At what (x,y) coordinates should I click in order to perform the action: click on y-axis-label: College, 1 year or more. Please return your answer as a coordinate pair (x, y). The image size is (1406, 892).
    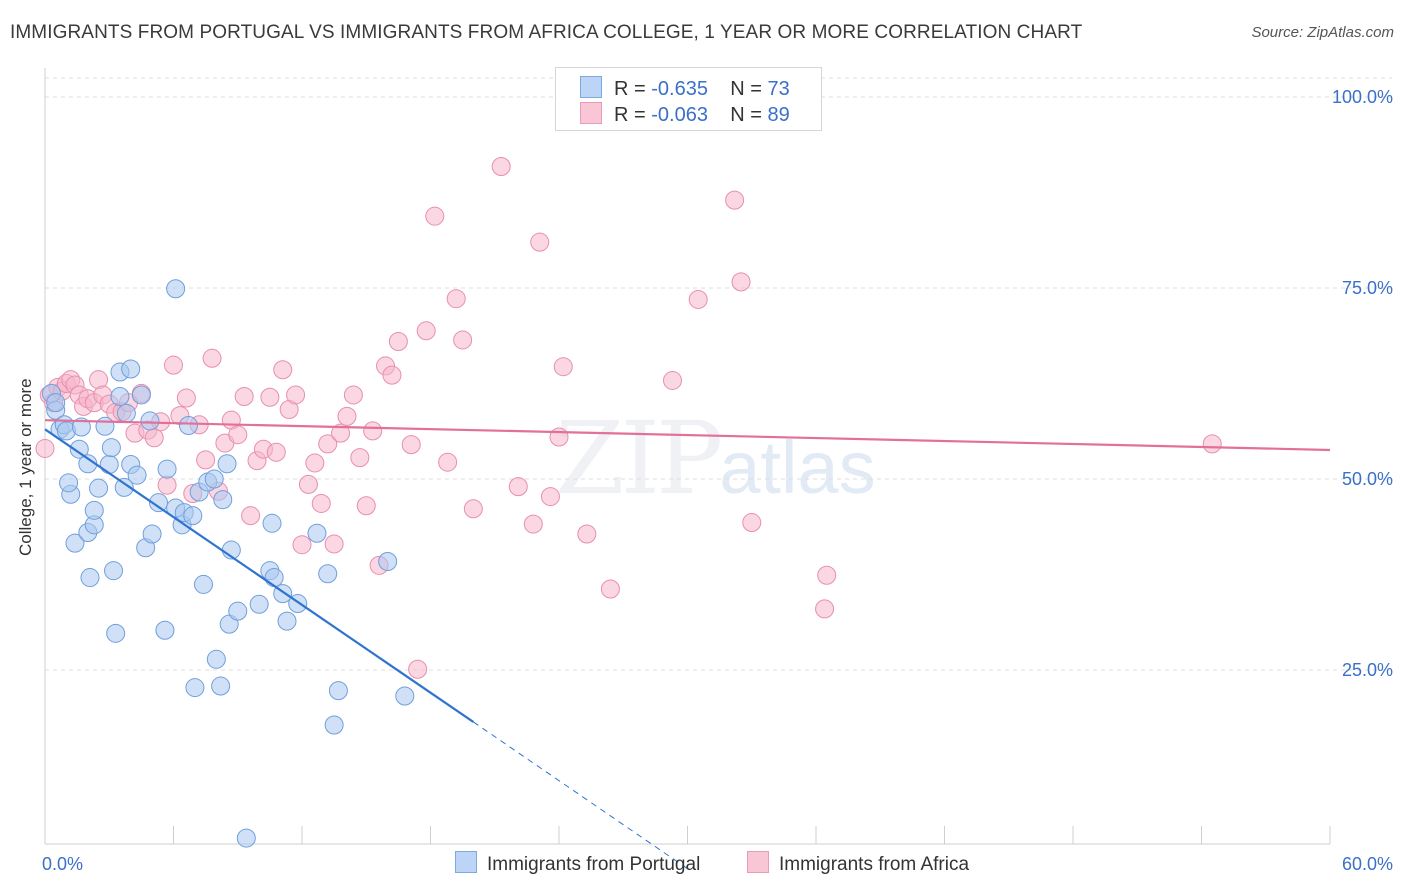
    Looking at the image, I should click on (25, 467).